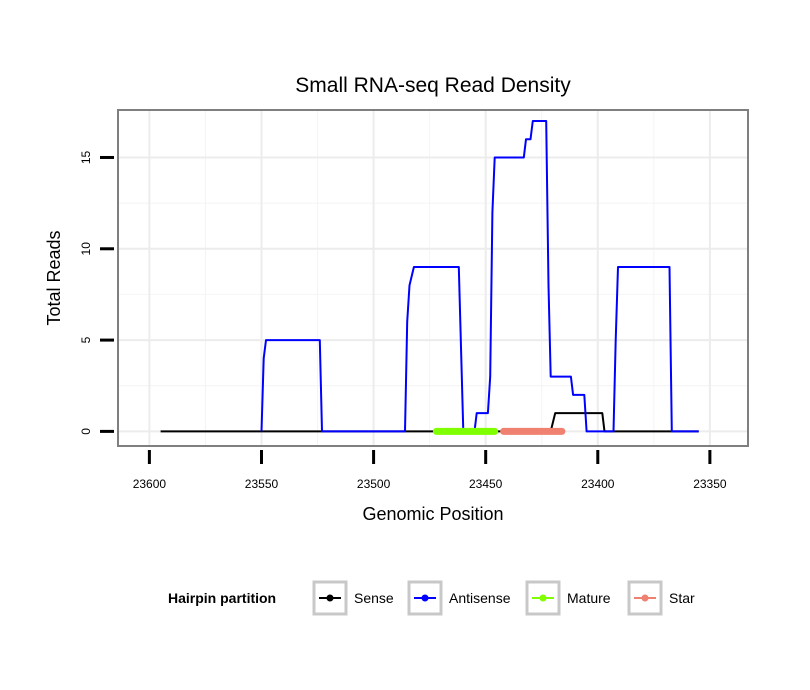  What do you see at coordinates (598, 484) in the screenshot?
I see `x-tick-label: 23400` at bounding box center [598, 484].